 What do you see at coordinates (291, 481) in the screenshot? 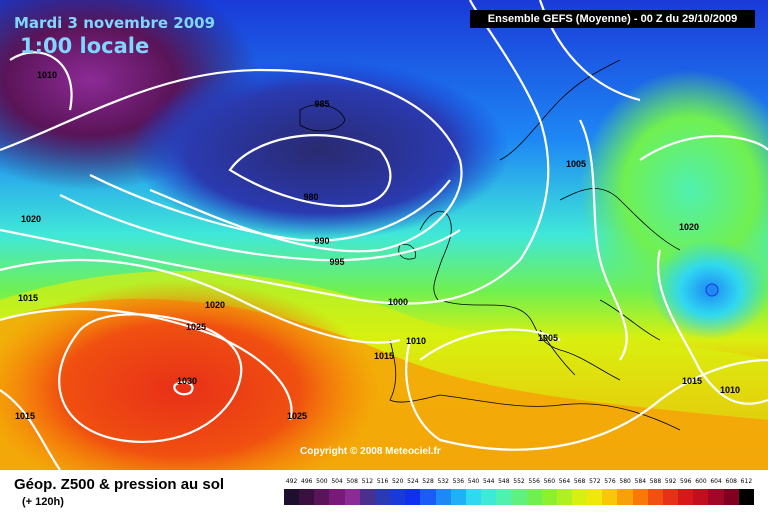
I see `legend-tick-label: 492` at bounding box center [291, 481].